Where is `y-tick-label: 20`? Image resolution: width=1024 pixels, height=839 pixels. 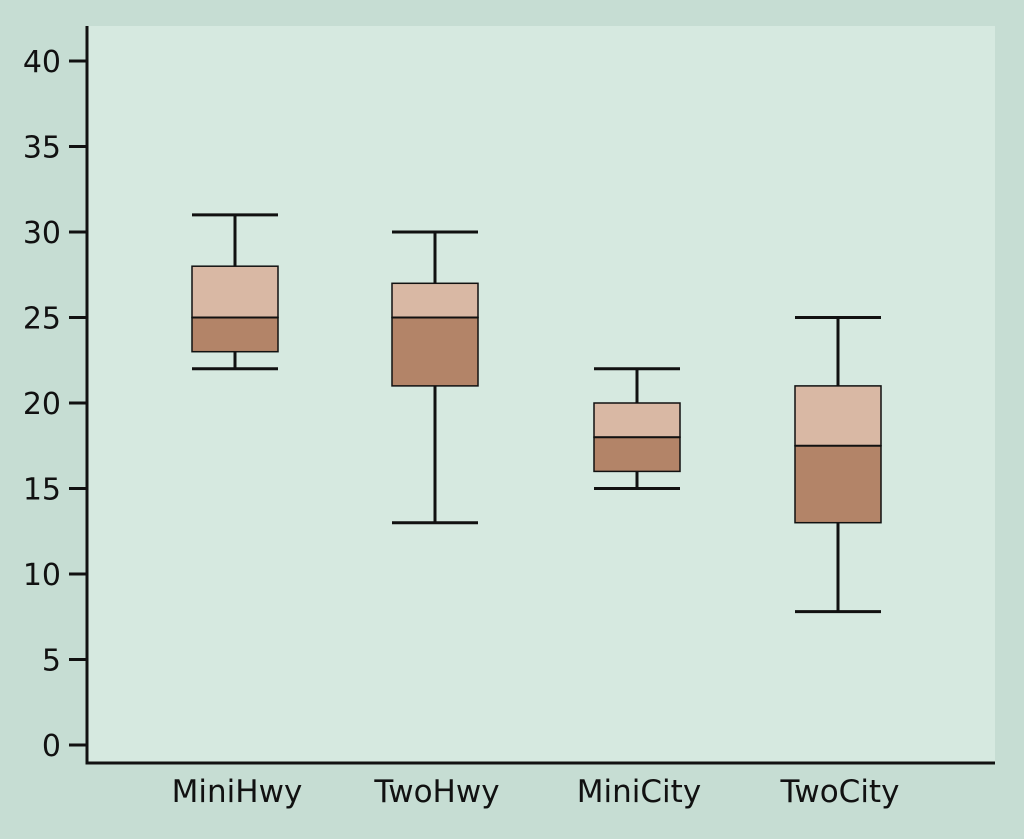
y-tick-label: 20 is located at coordinates (42, 404).